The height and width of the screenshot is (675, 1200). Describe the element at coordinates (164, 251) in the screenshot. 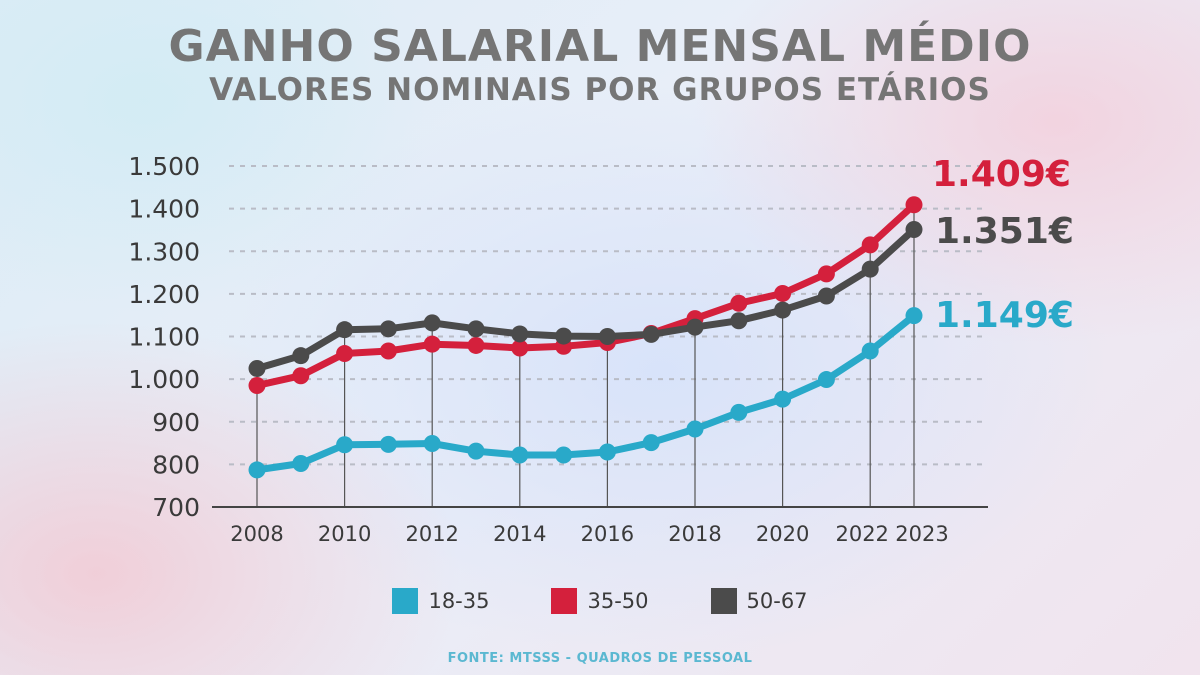

I see `y-tick-label: 1.300` at that location.